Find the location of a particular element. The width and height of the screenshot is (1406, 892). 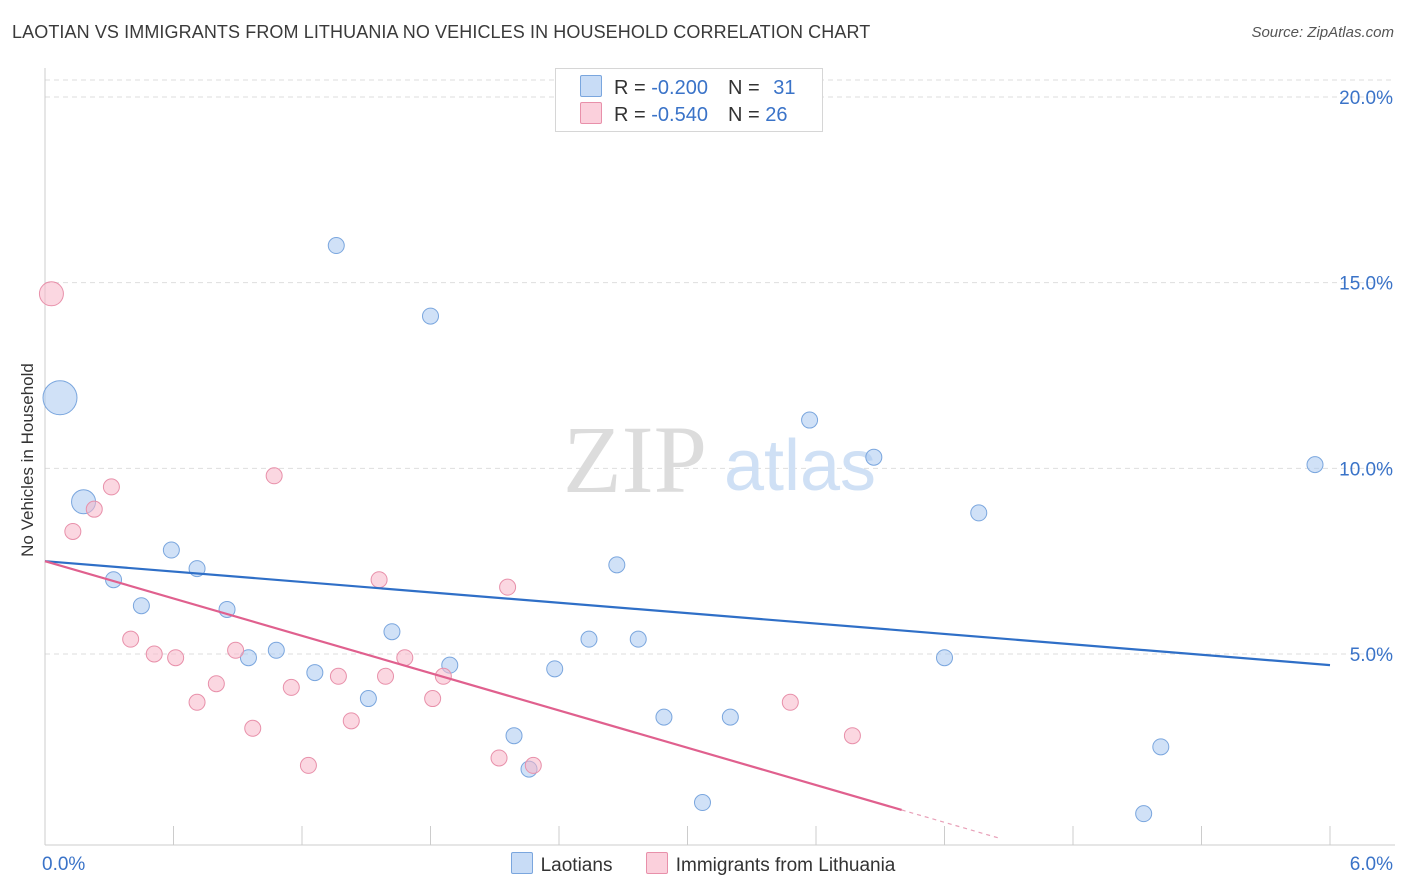

lithuania-trend-extension is located at coordinates (950, 824).